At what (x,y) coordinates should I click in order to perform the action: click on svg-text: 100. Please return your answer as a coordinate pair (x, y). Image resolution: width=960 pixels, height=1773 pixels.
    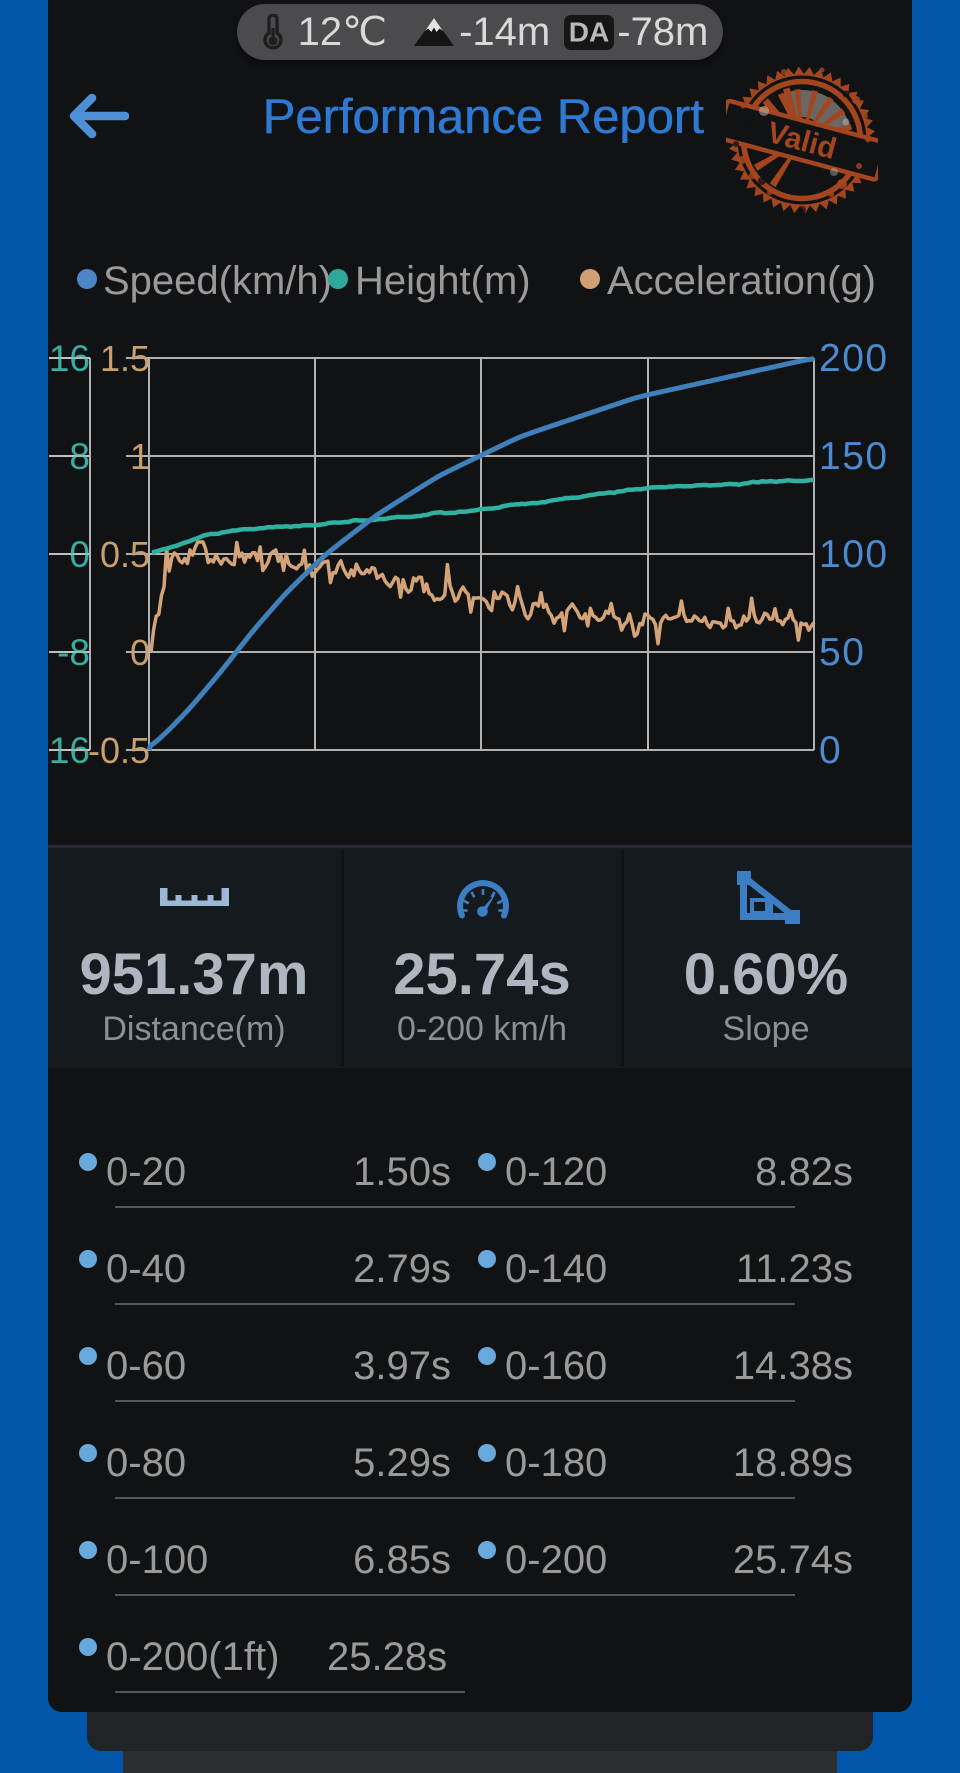
    Looking at the image, I should click on (854, 554).